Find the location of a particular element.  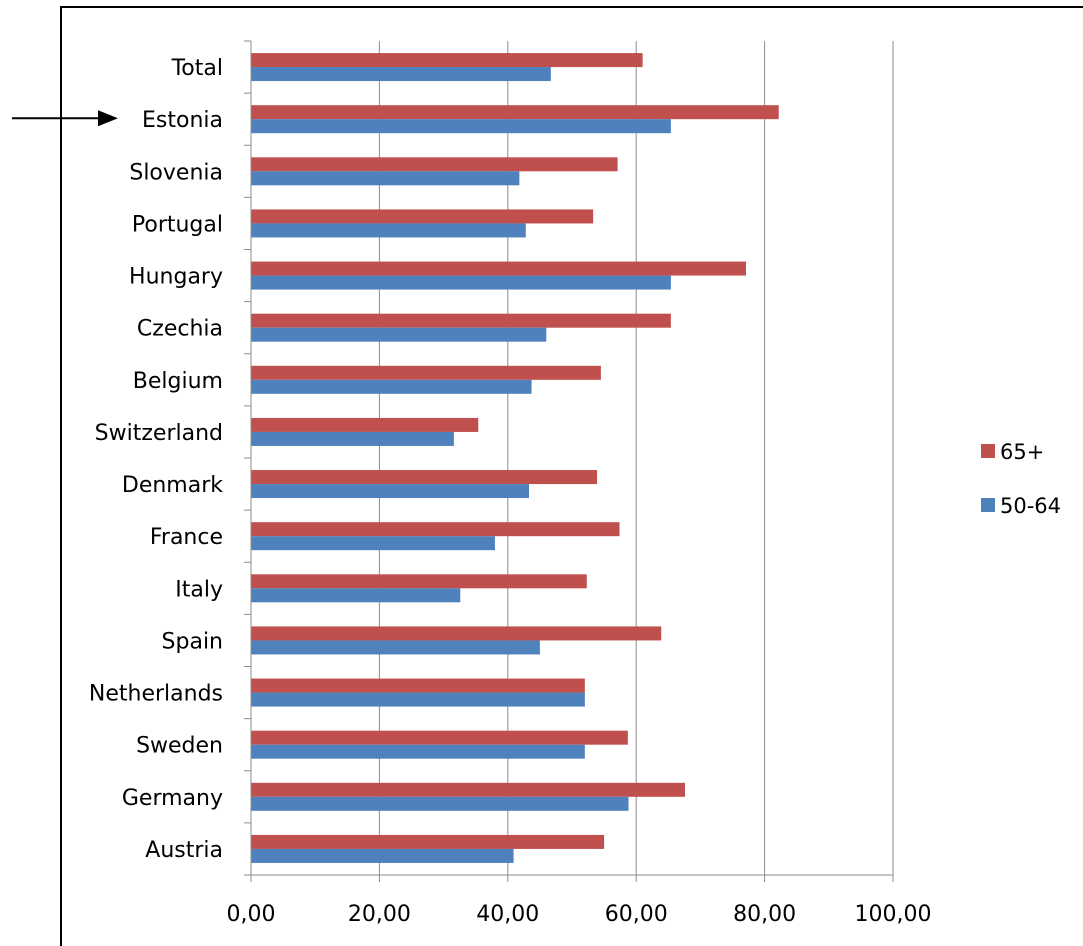

bar-50-64-spain is located at coordinates (395, 647).